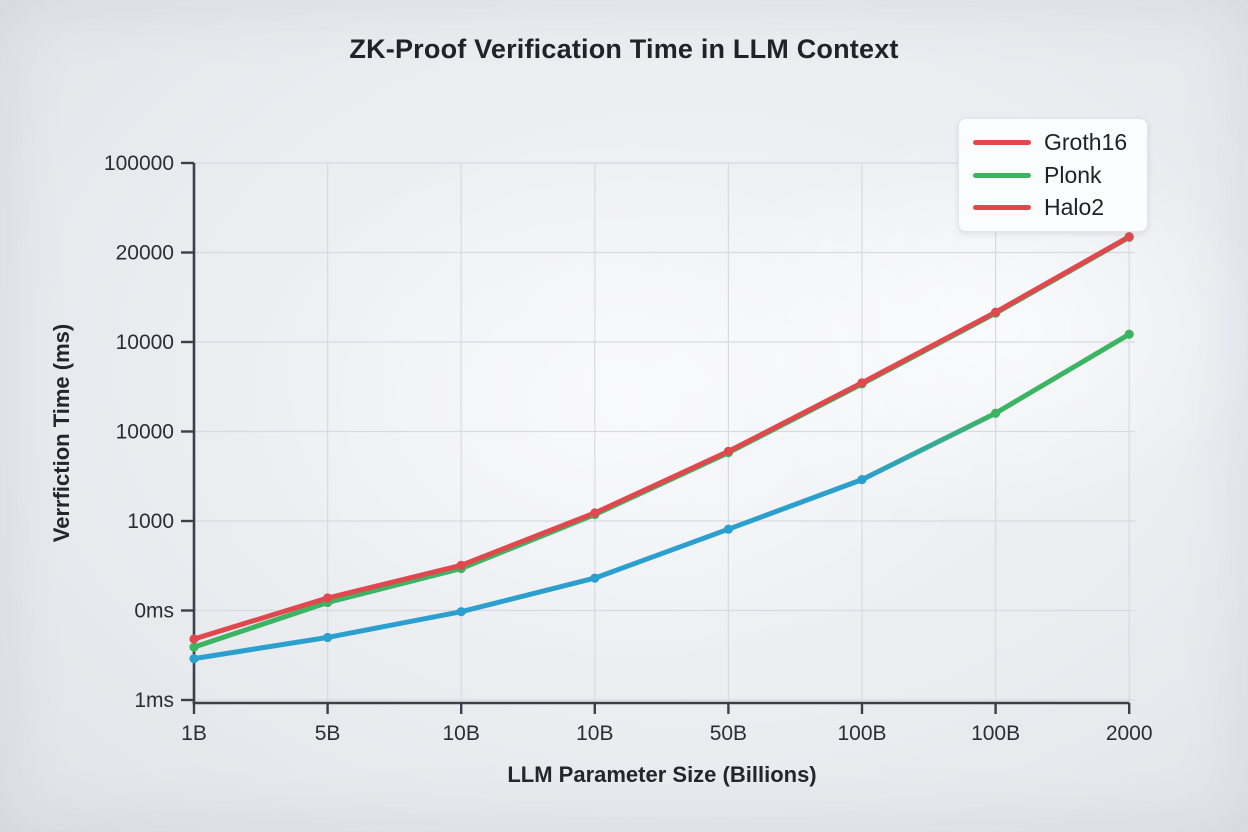 This screenshot has width=1248, height=832. Describe the element at coordinates (139, 163) in the screenshot. I see `y-tick-label: 100000` at that location.